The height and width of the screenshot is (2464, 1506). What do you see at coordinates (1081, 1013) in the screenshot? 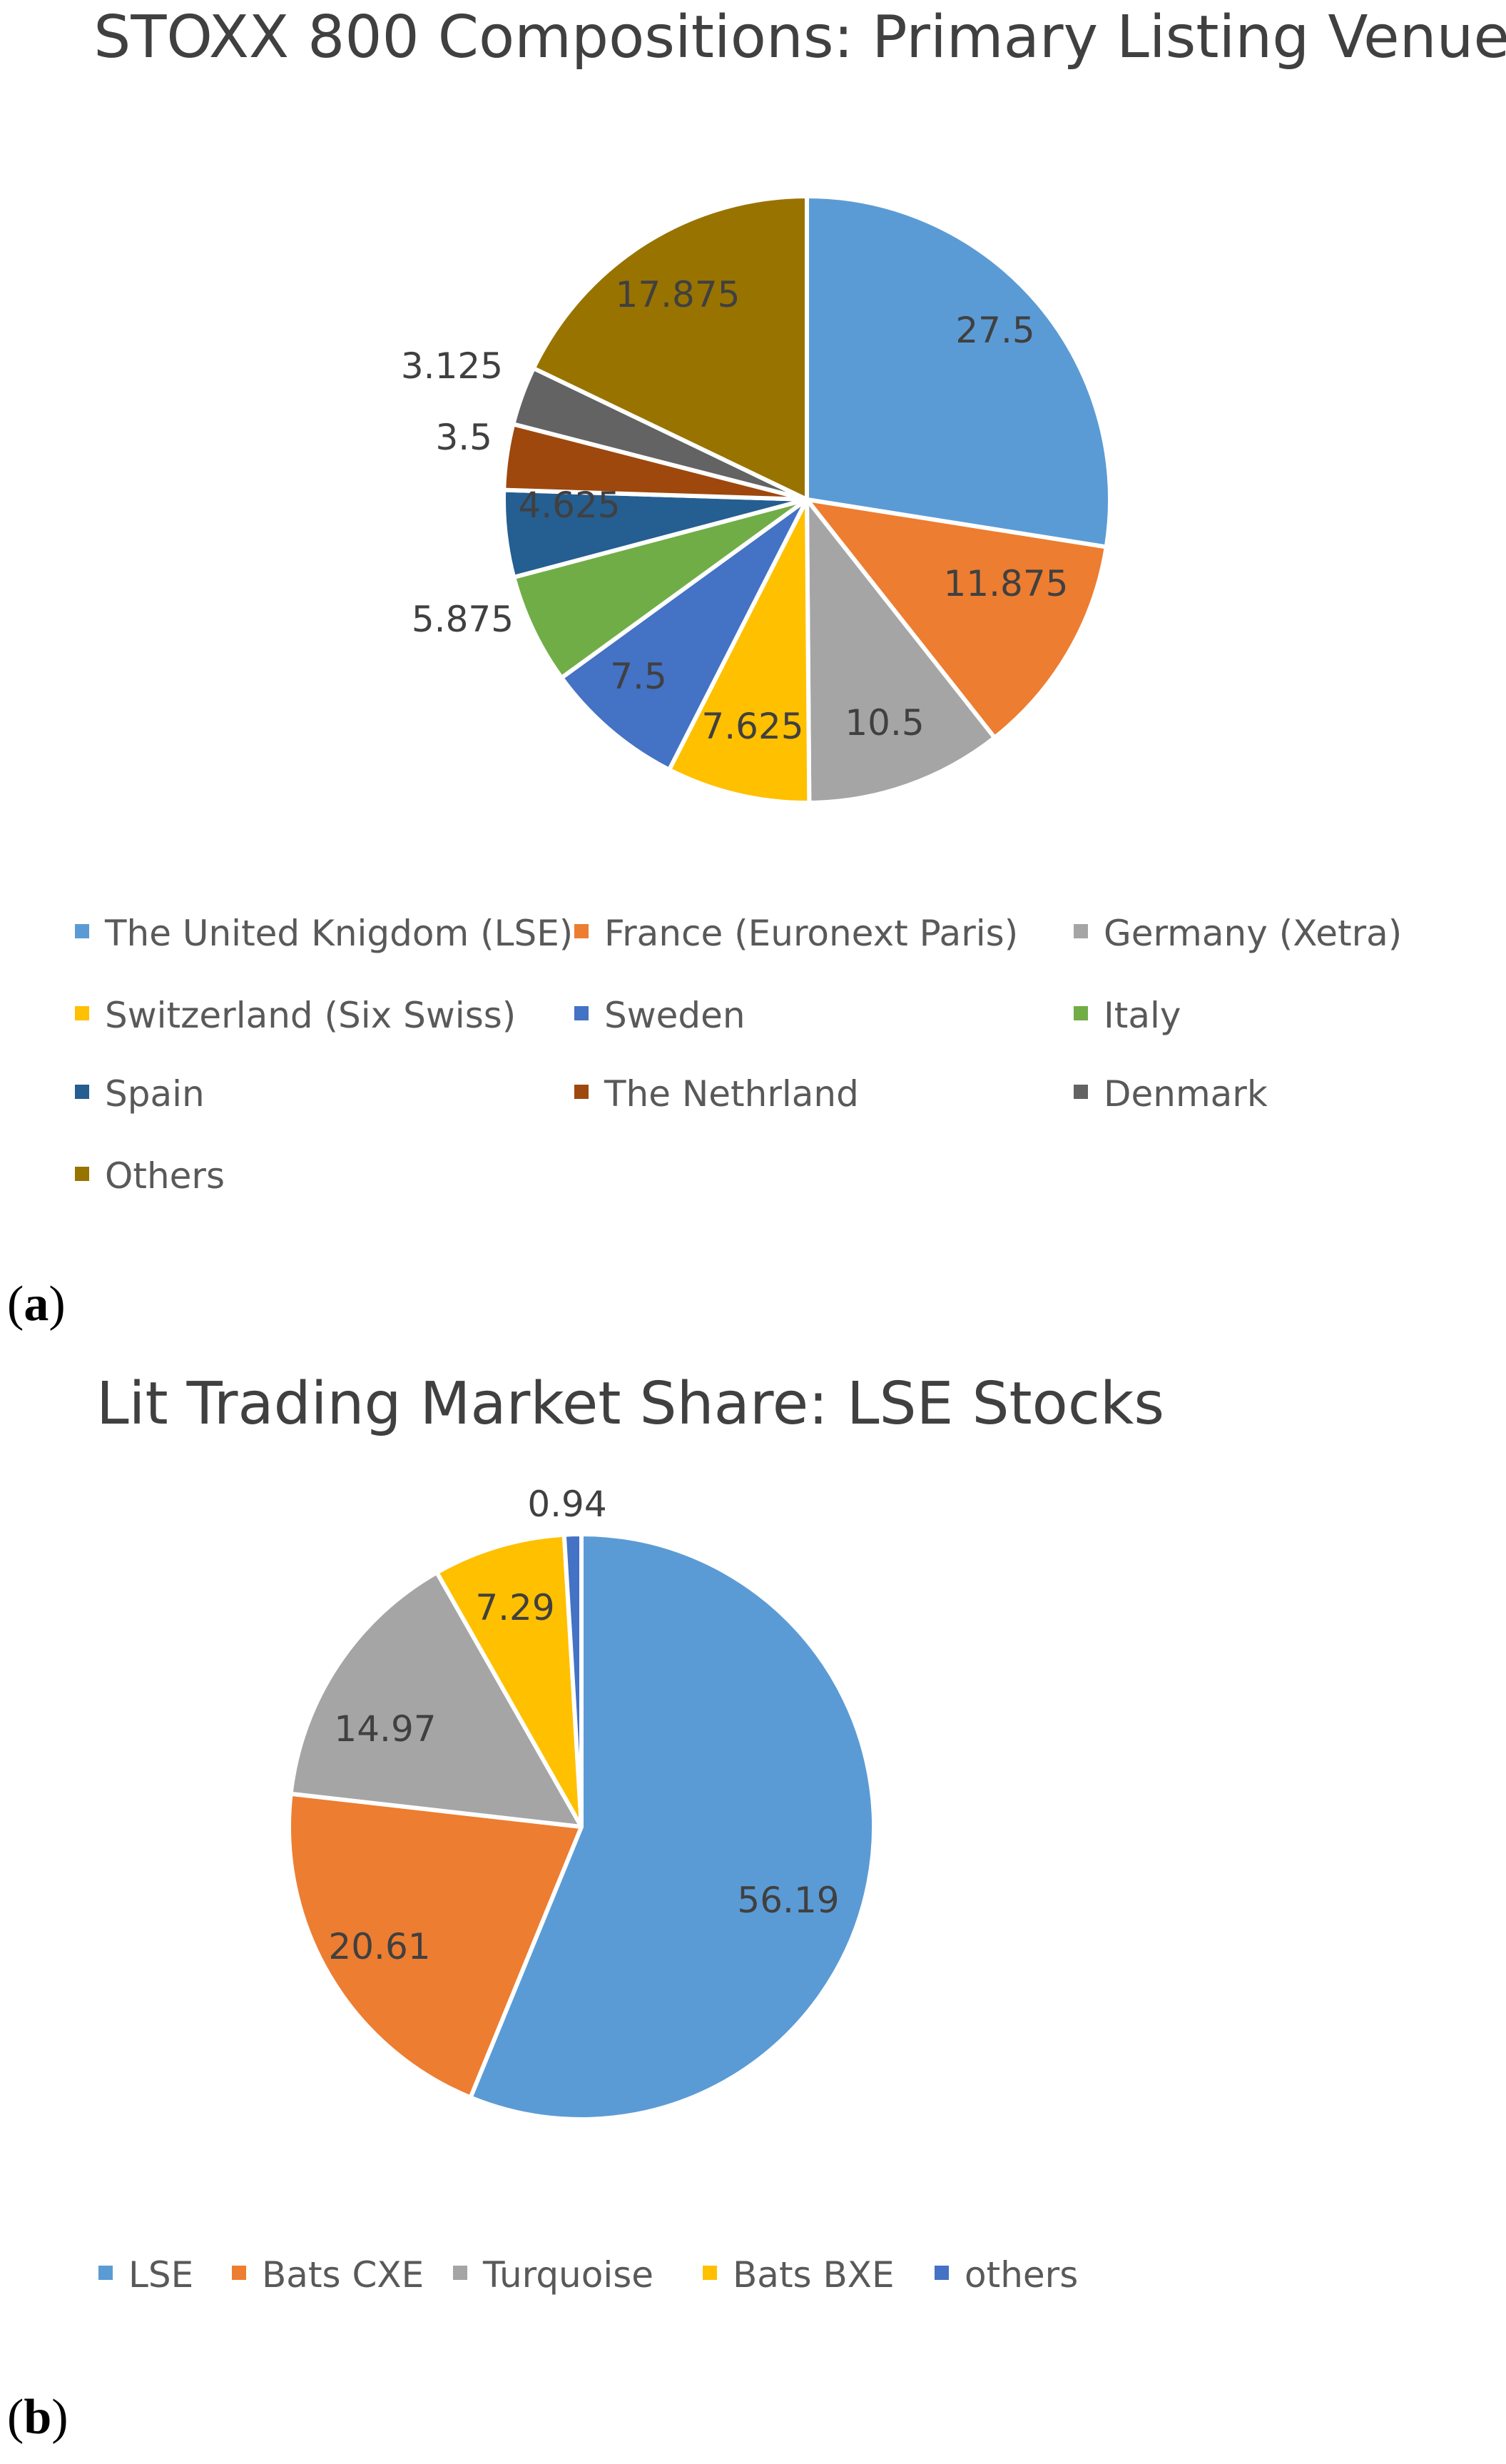
I see `chart-a-legend-swatch-italy` at bounding box center [1081, 1013].